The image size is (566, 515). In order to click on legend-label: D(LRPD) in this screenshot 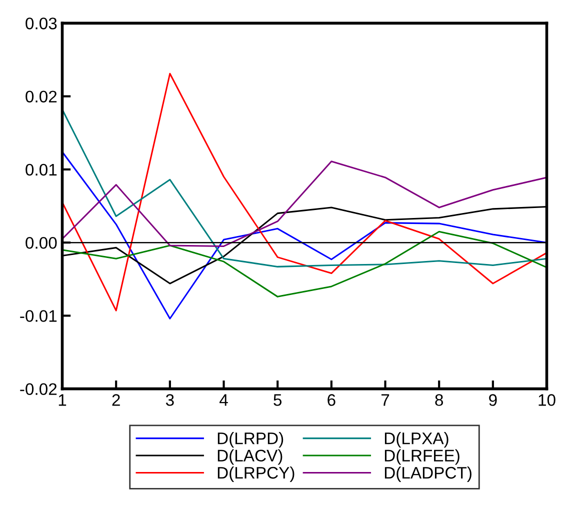, I will do `click(251, 440)`.